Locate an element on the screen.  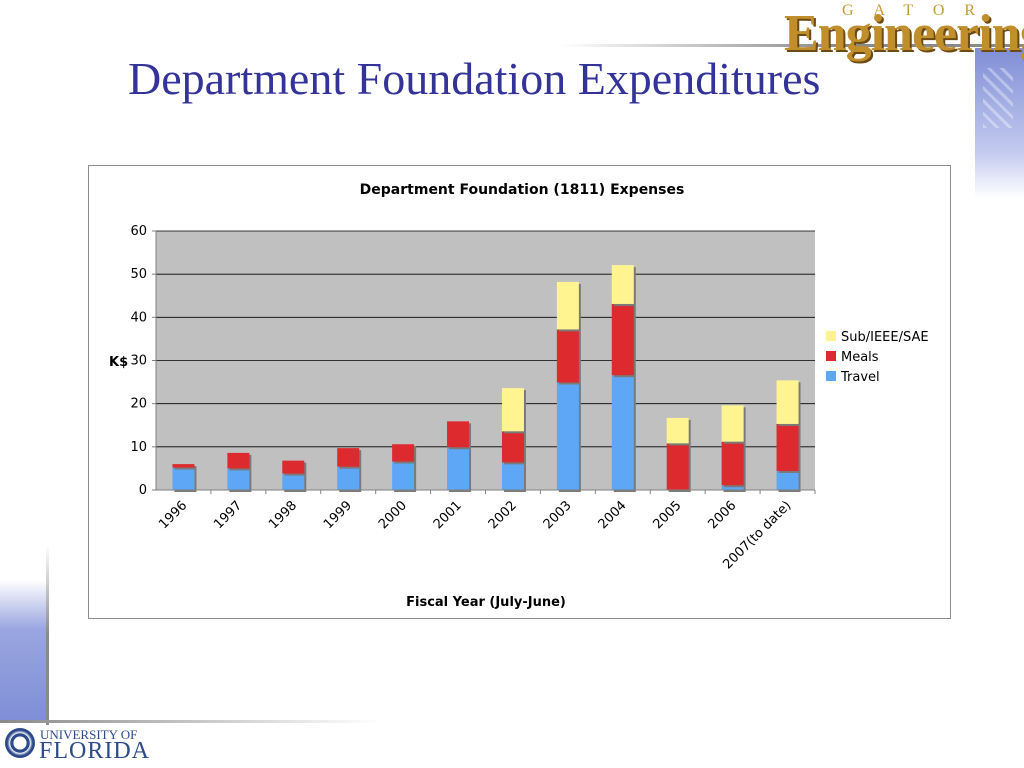
x-tick-label: 2001 is located at coordinates (448, 515).